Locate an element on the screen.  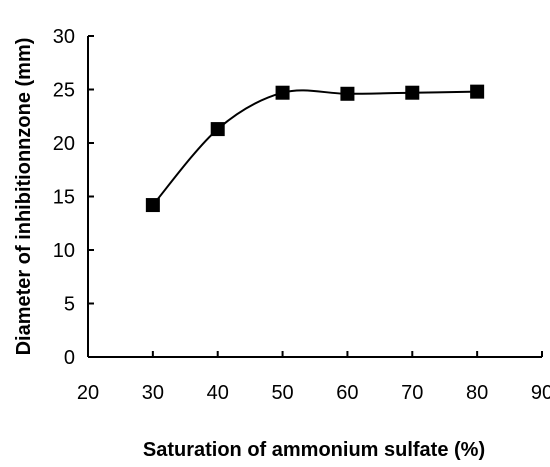
x-axis-ticks: 20 30 40 50 60 70 80 90 is located at coordinates (313, 377).